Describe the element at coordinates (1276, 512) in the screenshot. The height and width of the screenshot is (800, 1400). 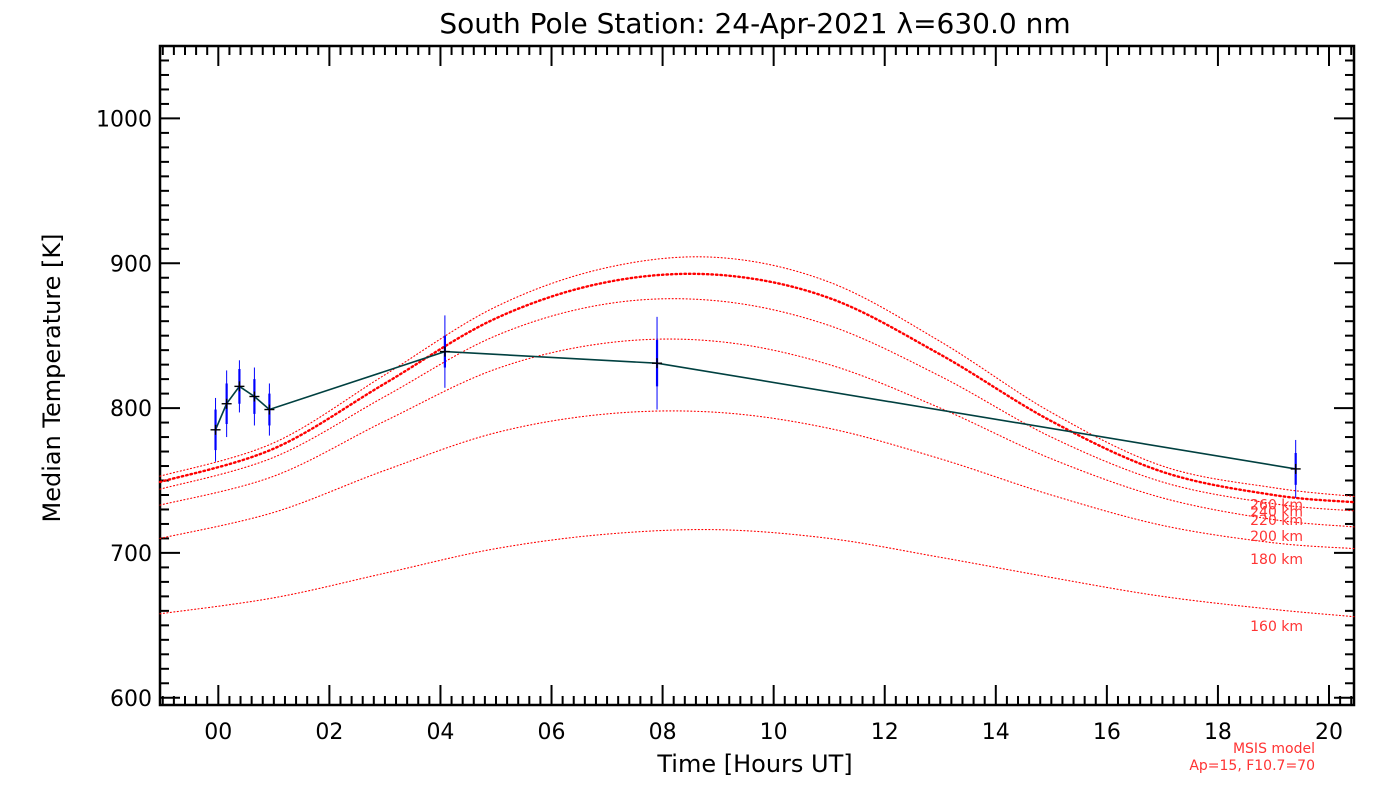
I see `model-label: 240 km` at that location.